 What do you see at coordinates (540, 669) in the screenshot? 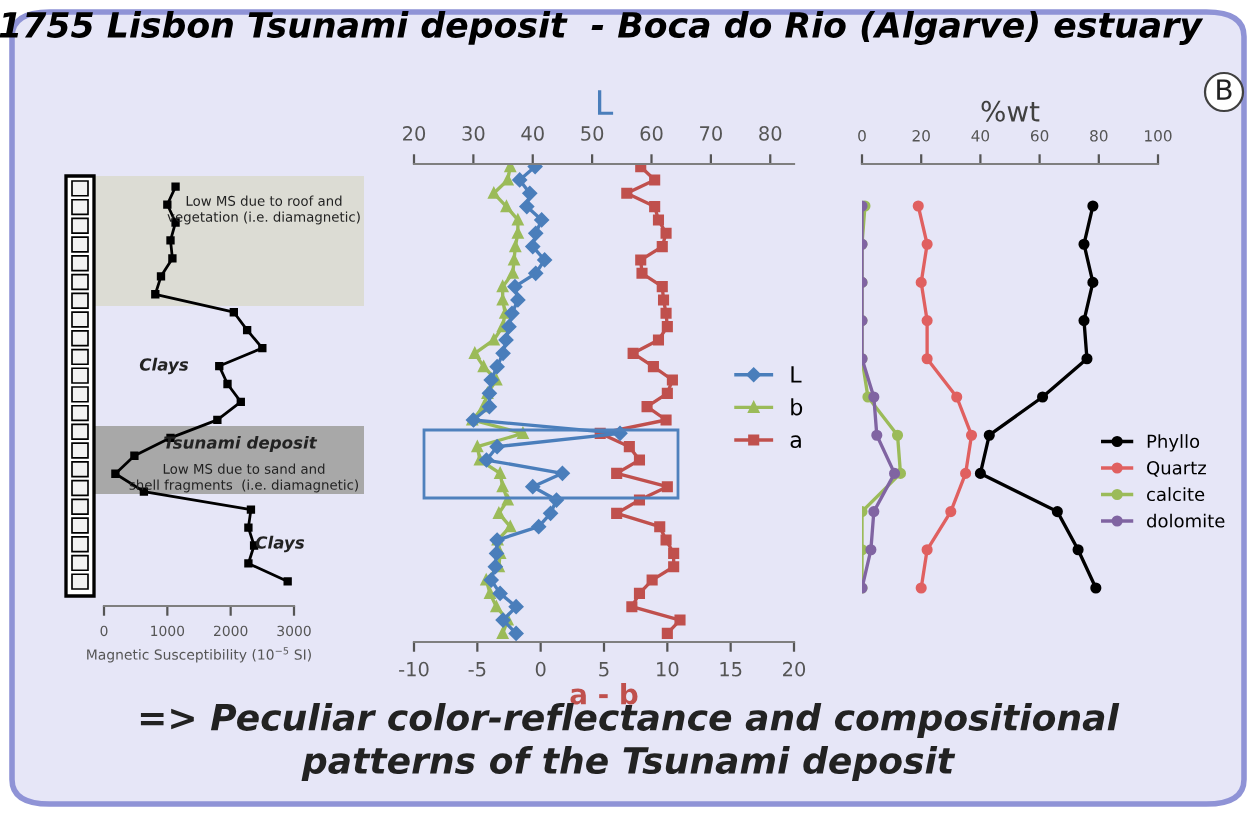
I see `x-tick-label: 0` at bounding box center [540, 669].